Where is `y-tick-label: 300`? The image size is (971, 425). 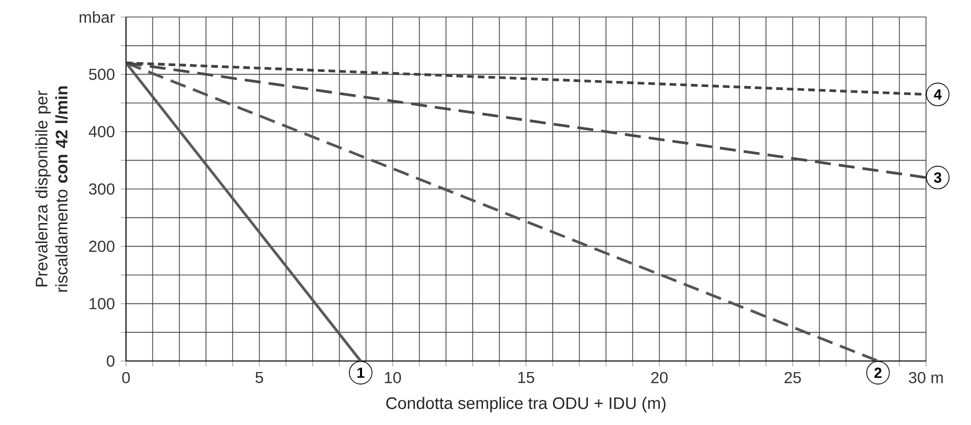
y-tick-label: 300 is located at coordinates (101, 189).